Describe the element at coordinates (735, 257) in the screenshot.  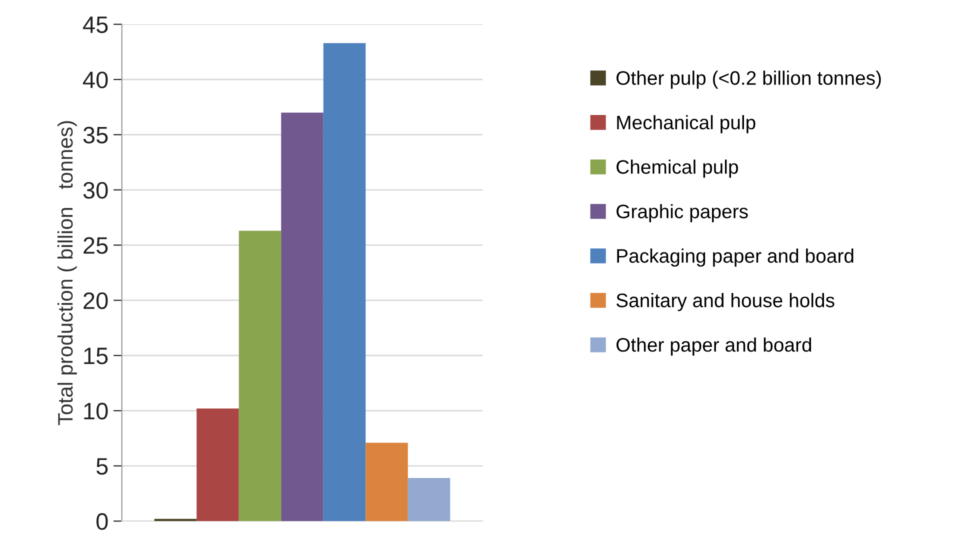
I see `legend-label: Packaging paper and board` at that location.